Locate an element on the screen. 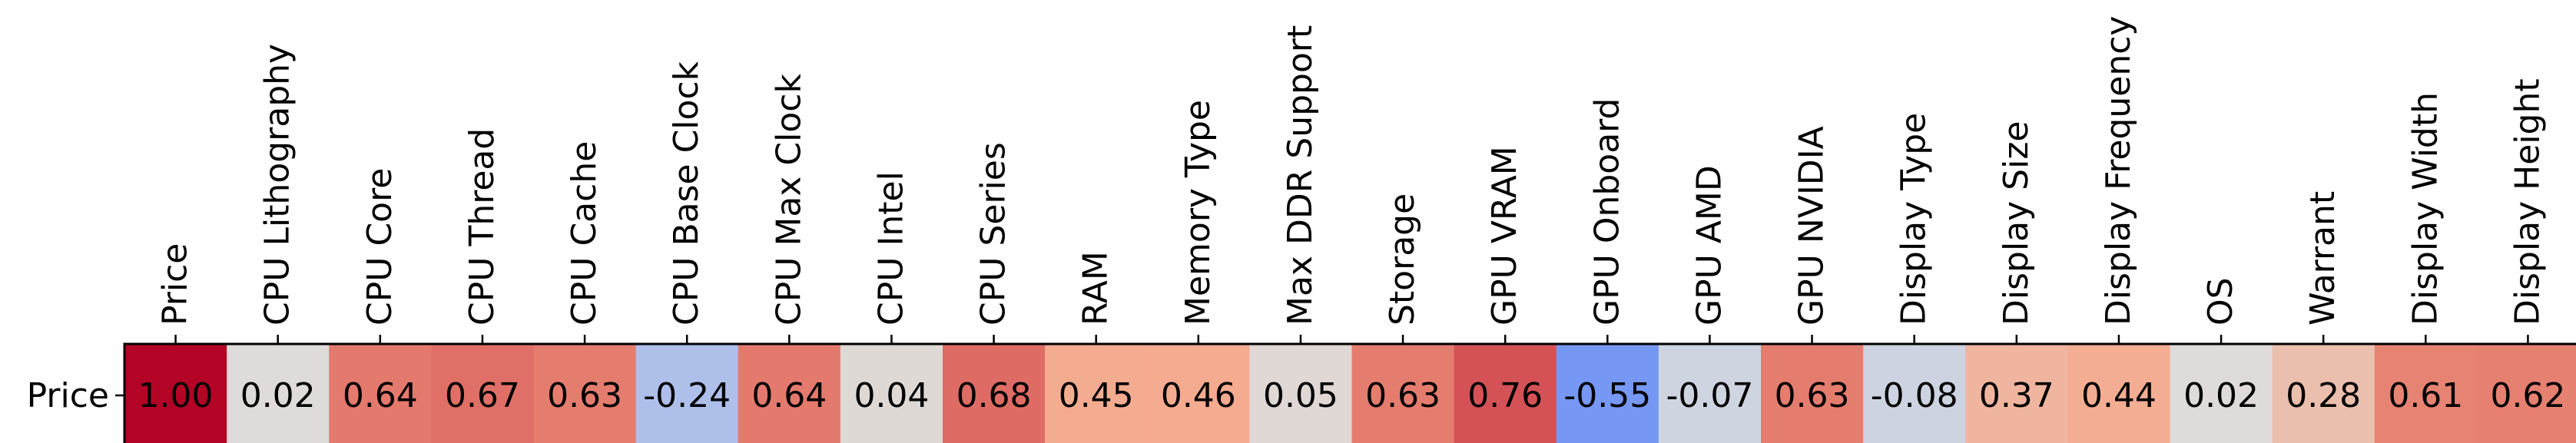 Image resolution: width=2576 pixels, height=443 pixels. cell-value-label: 0.05 is located at coordinates (1300, 395).